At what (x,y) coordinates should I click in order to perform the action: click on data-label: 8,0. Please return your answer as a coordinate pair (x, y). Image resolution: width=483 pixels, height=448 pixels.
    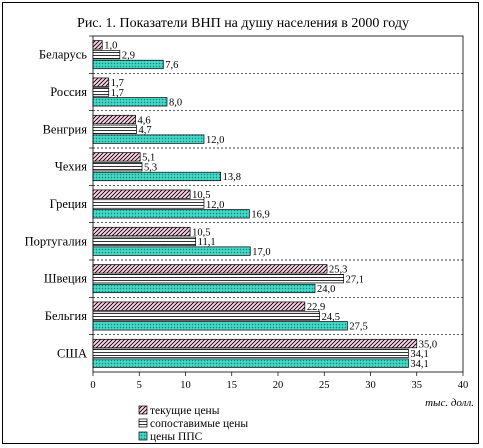
    Looking at the image, I should click on (175, 103).